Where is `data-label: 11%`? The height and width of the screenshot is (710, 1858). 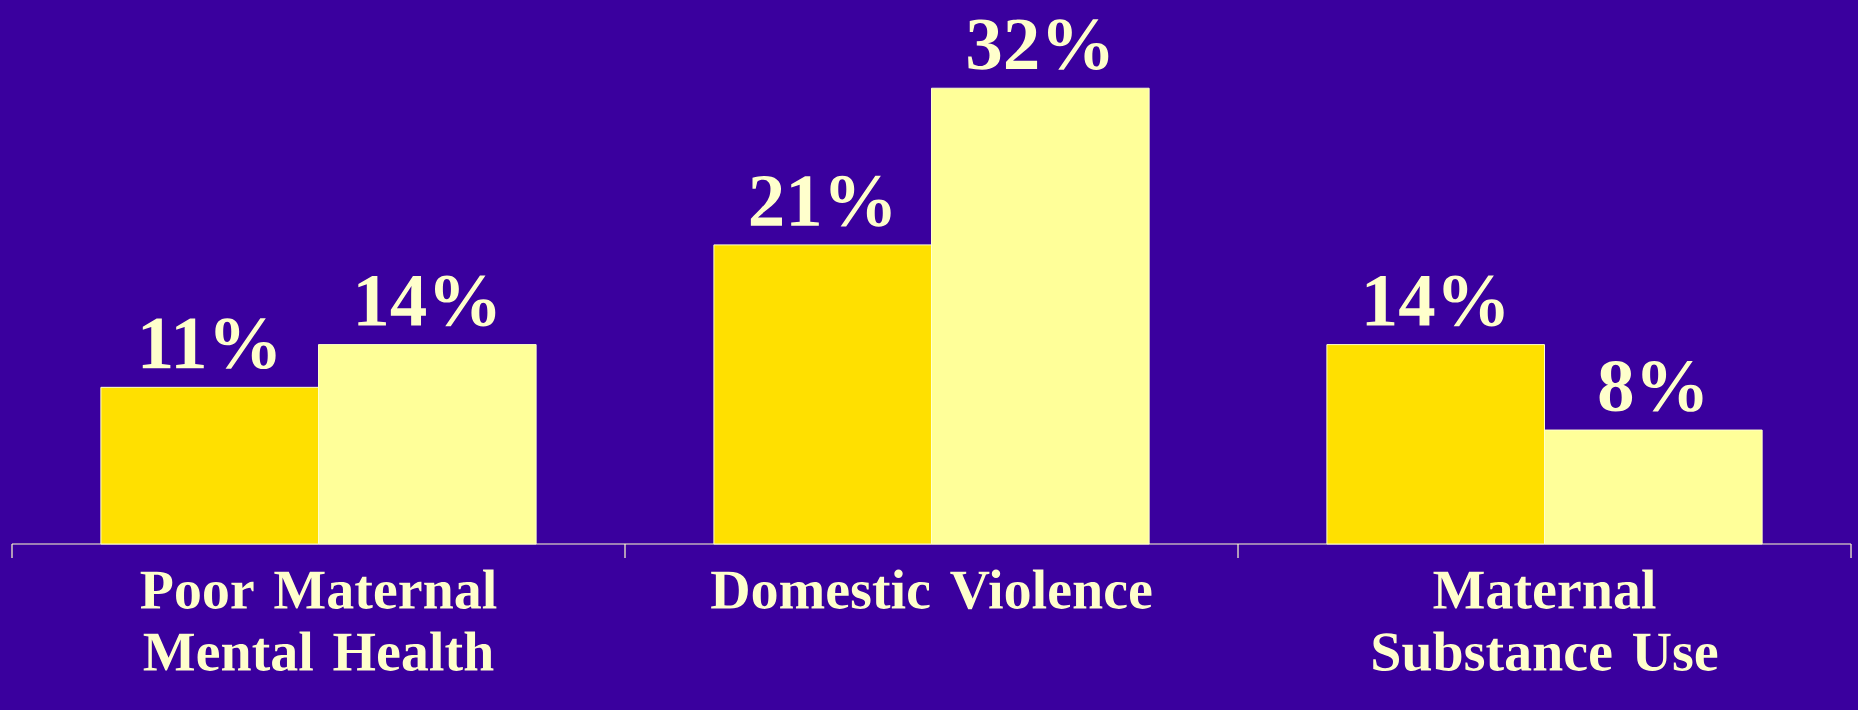 data-label: 11% is located at coordinates (209, 344).